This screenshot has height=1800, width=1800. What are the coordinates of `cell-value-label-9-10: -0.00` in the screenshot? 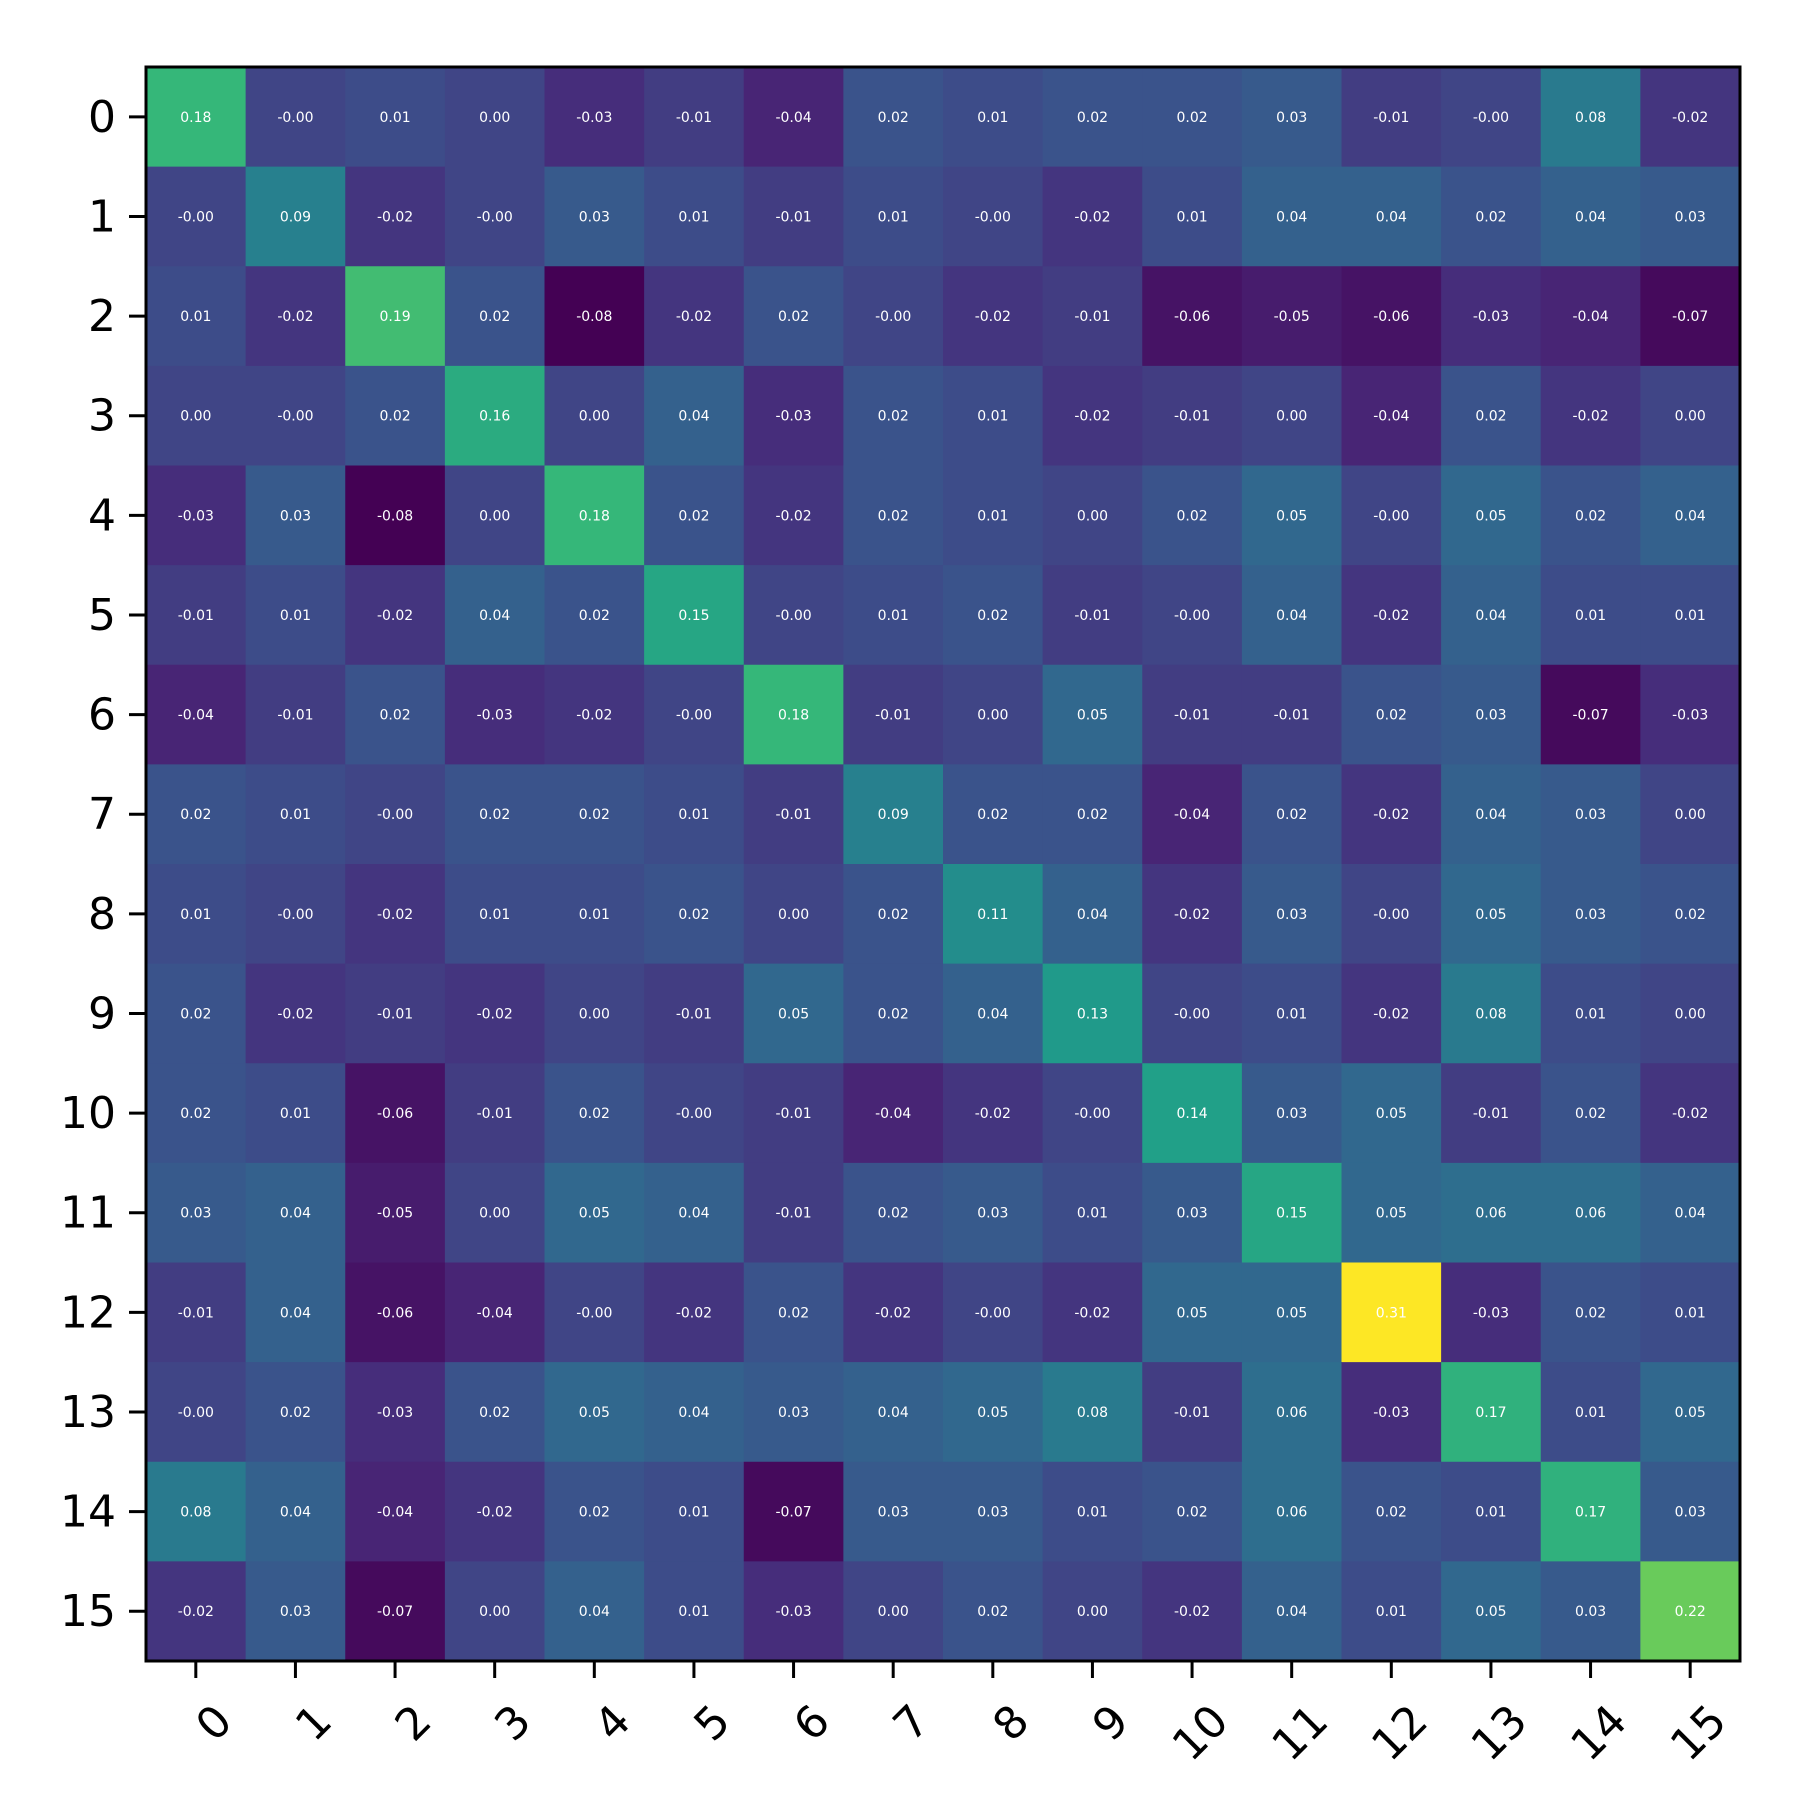 It's located at (1192, 1014).